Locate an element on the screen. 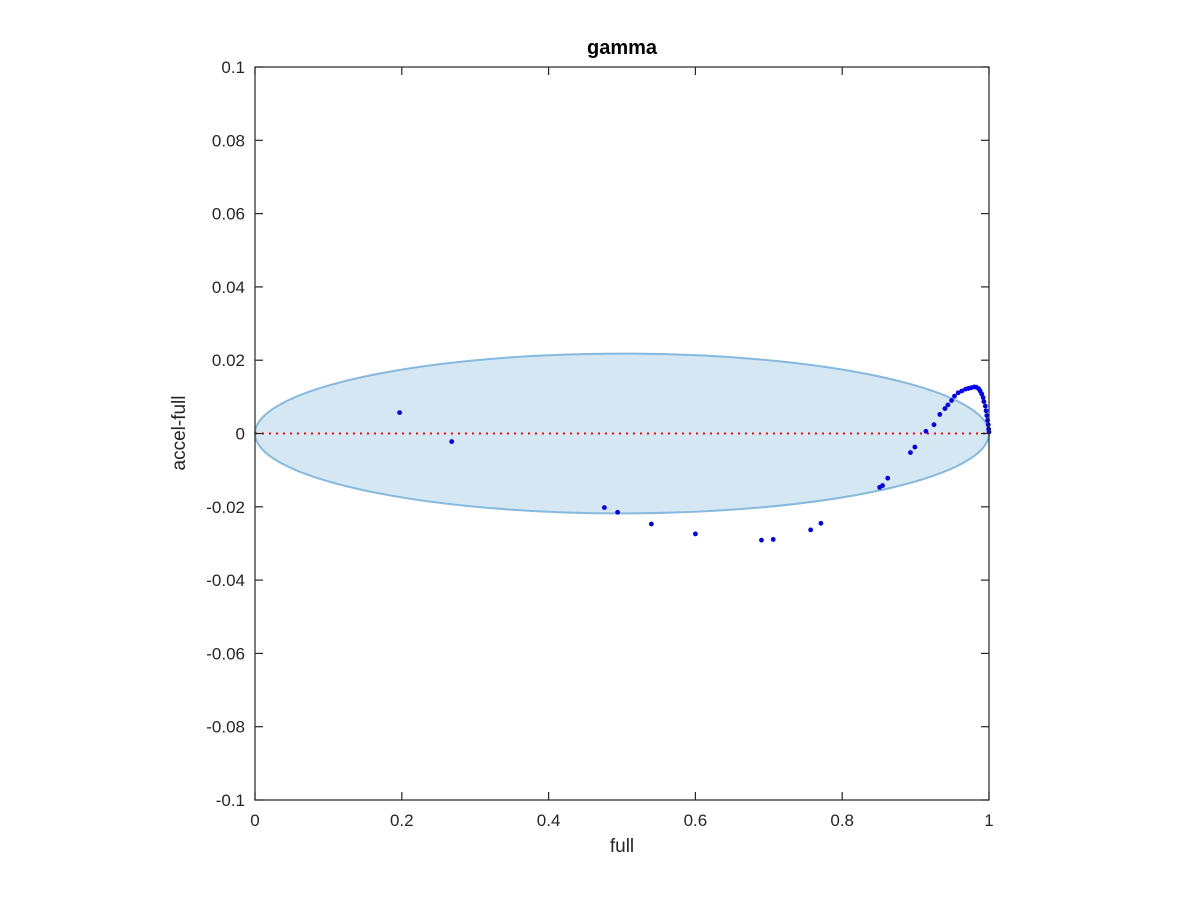 Image resolution: width=1200 pixels, height=900 pixels. y-tick-label: 0.02 is located at coordinates (228, 360).